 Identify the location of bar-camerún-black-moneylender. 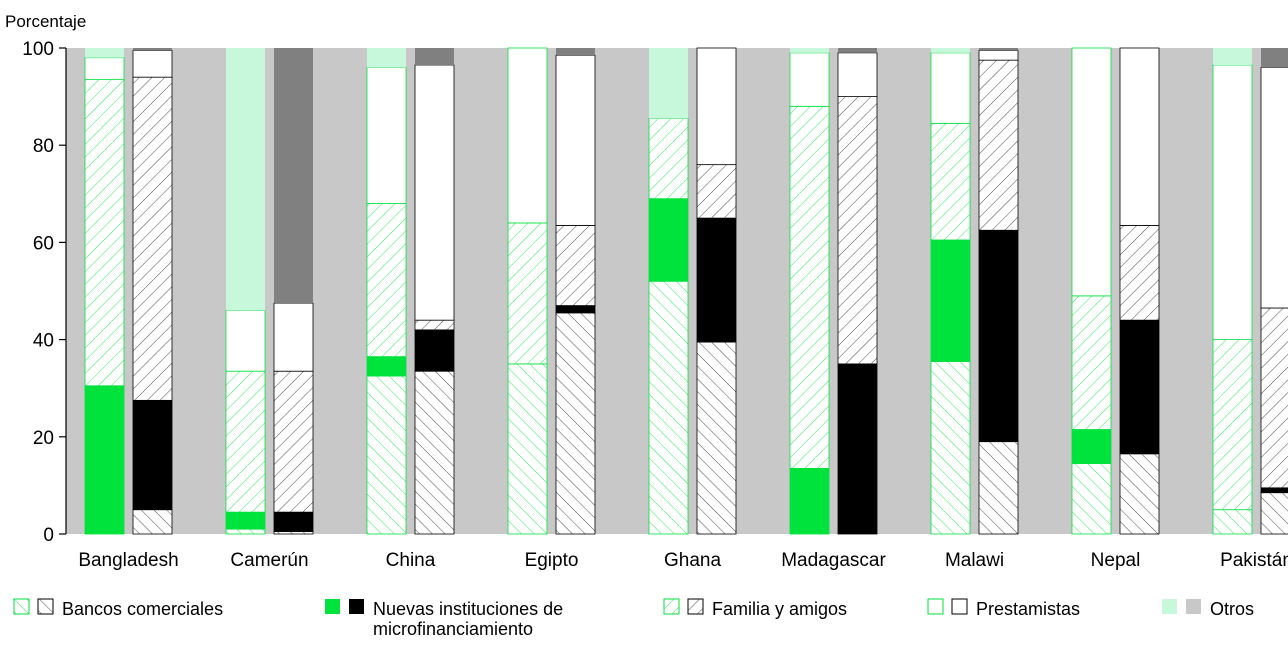
(293, 337).